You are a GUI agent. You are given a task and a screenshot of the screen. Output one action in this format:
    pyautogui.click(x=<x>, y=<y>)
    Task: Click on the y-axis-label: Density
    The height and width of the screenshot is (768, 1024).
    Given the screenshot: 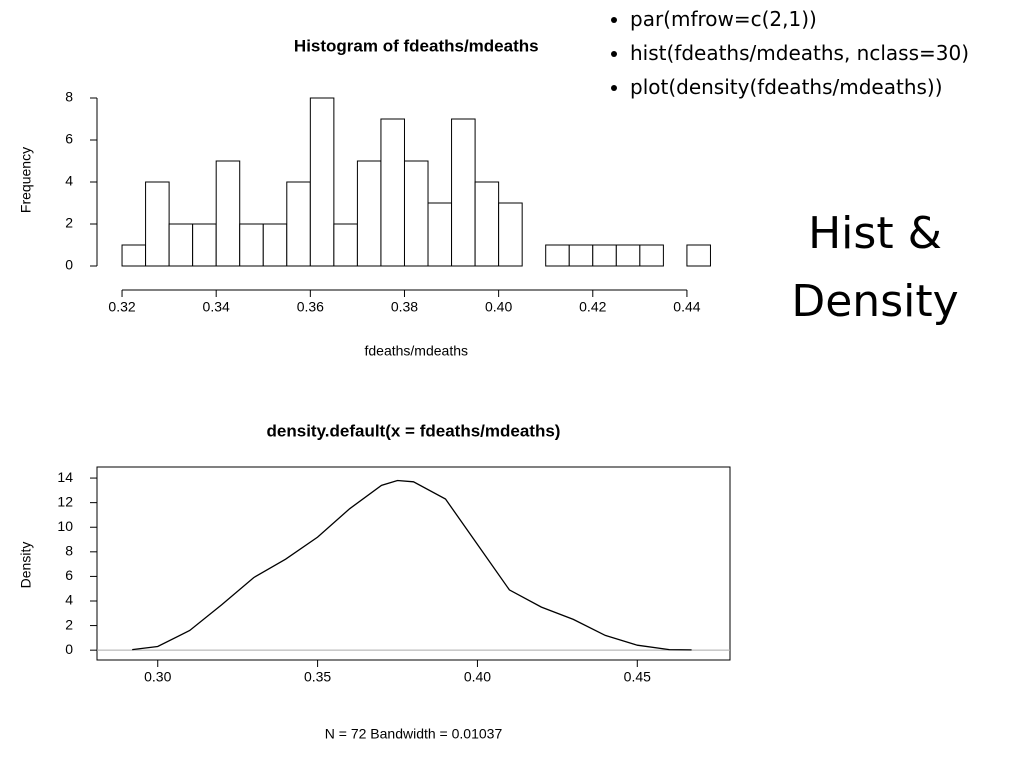 What is the action you would take?
    pyautogui.click(x=26, y=565)
    